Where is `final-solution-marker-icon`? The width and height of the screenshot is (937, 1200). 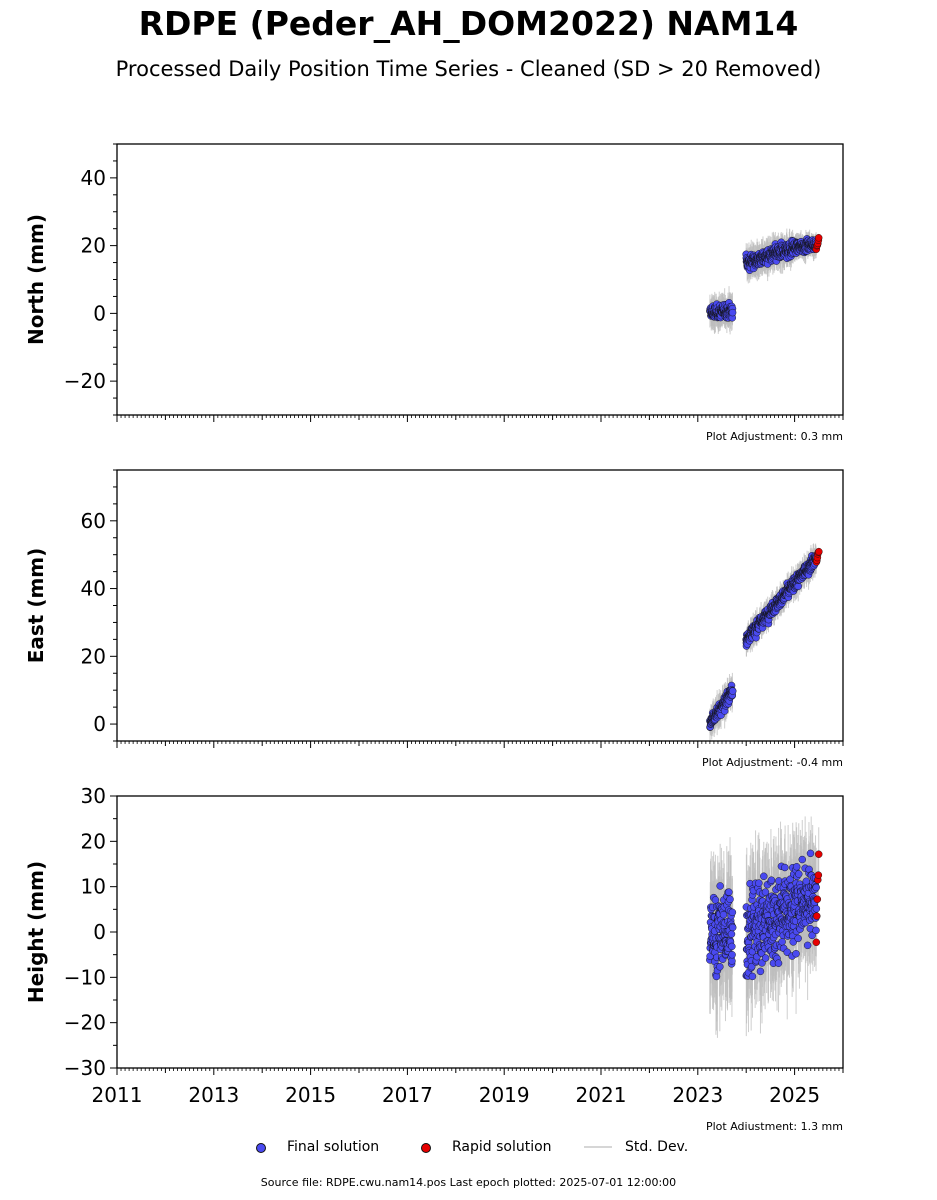
final-solution-marker-icon is located at coordinates (261, 1148).